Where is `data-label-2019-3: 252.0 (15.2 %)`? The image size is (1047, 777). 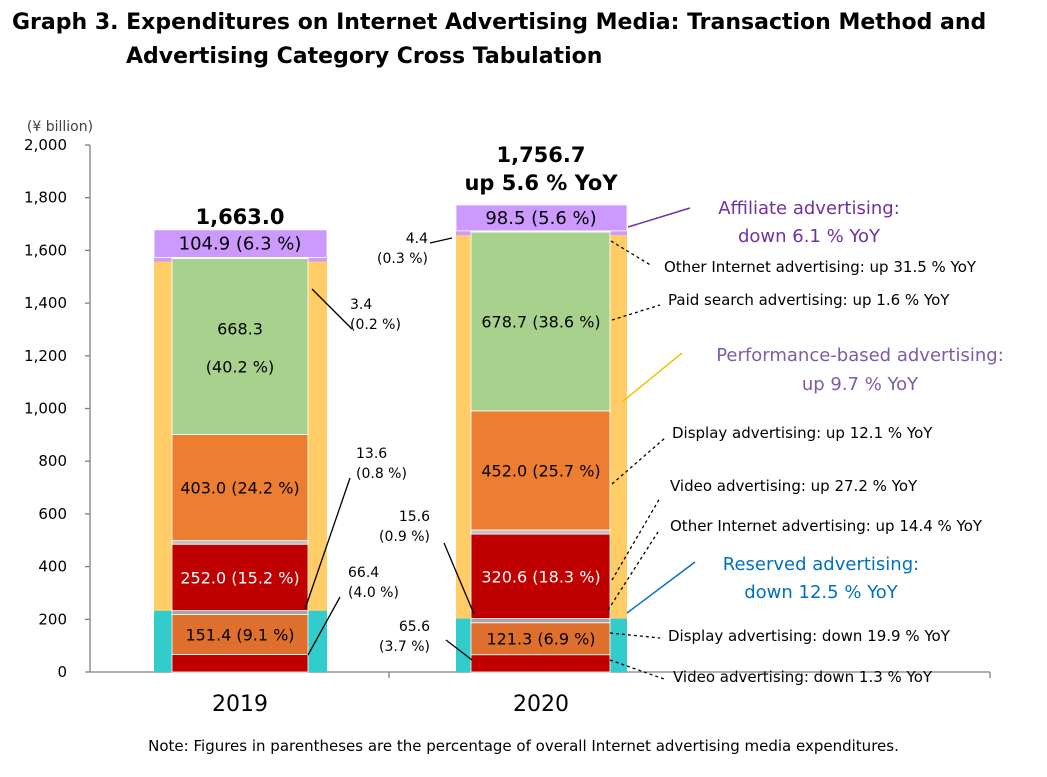
data-label-2019-3: 252.0 (15.2 %) is located at coordinates (239, 577).